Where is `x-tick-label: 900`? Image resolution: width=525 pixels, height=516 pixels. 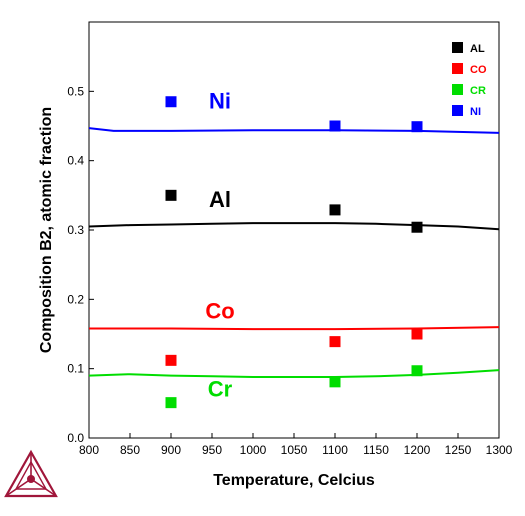
x-tick-label: 900 is located at coordinates (171, 450).